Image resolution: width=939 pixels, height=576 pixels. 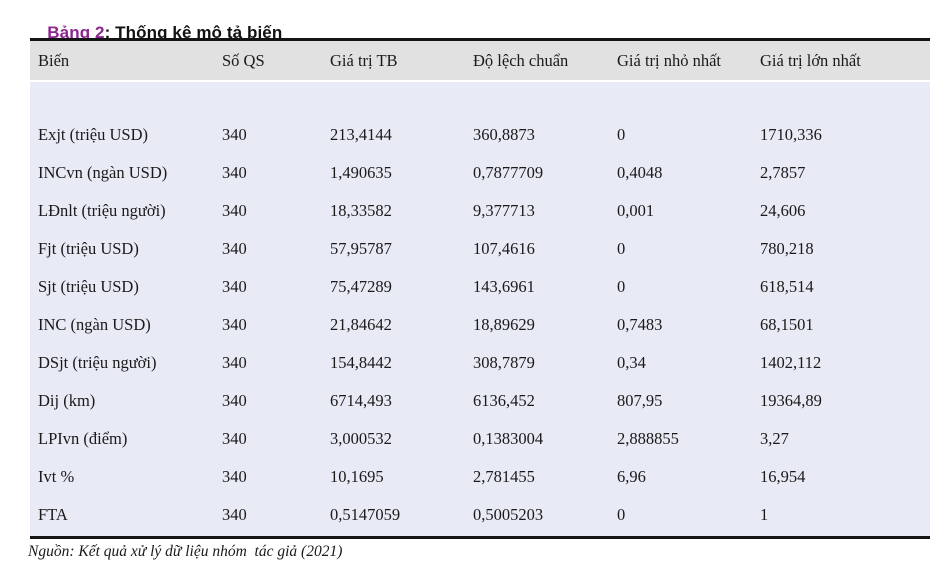 I want to click on table-caption: Bảng 2: Thống kê mô tả biến, so click(x=155, y=33).